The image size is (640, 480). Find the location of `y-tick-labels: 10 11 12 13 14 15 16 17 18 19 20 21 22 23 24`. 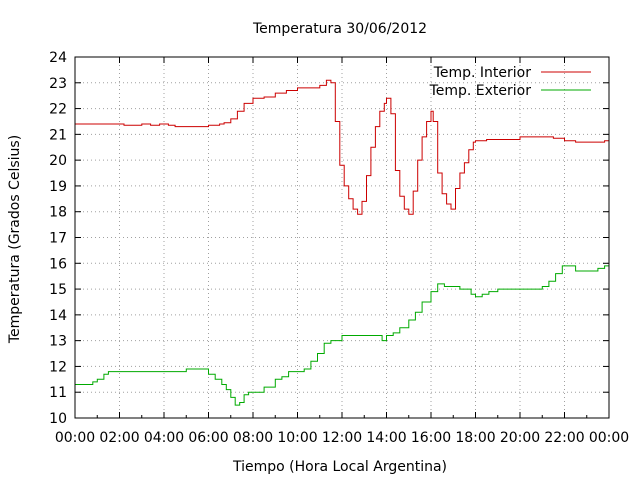

y-tick-labels: 10 11 12 13 14 15 16 17 18 19 20 21 22 23 24 is located at coordinates (58, 238).